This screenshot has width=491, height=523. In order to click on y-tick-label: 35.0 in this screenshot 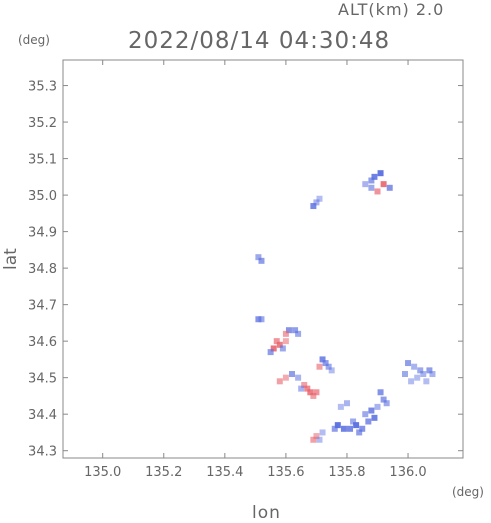, I will do `click(42, 196)`.